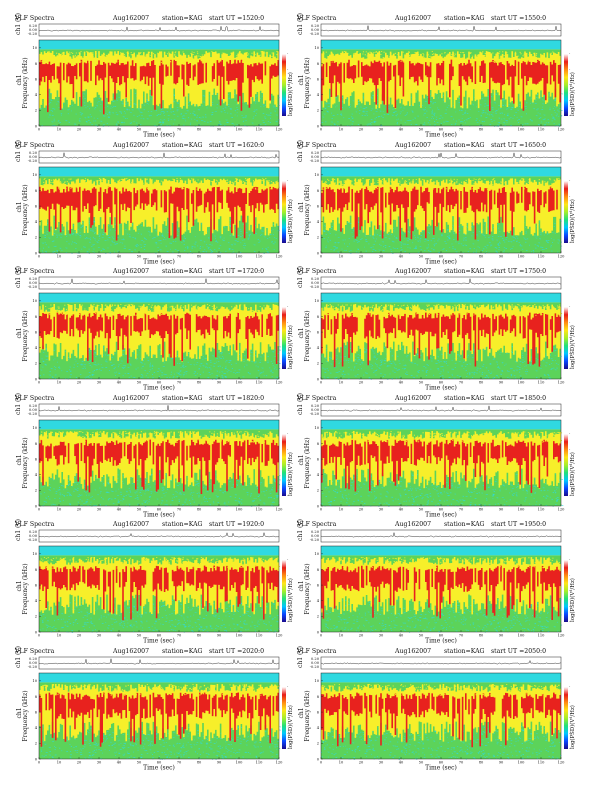  Describe the element at coordinates (240, 257) in the screenshot. I see `time-tick: 100` at that location.